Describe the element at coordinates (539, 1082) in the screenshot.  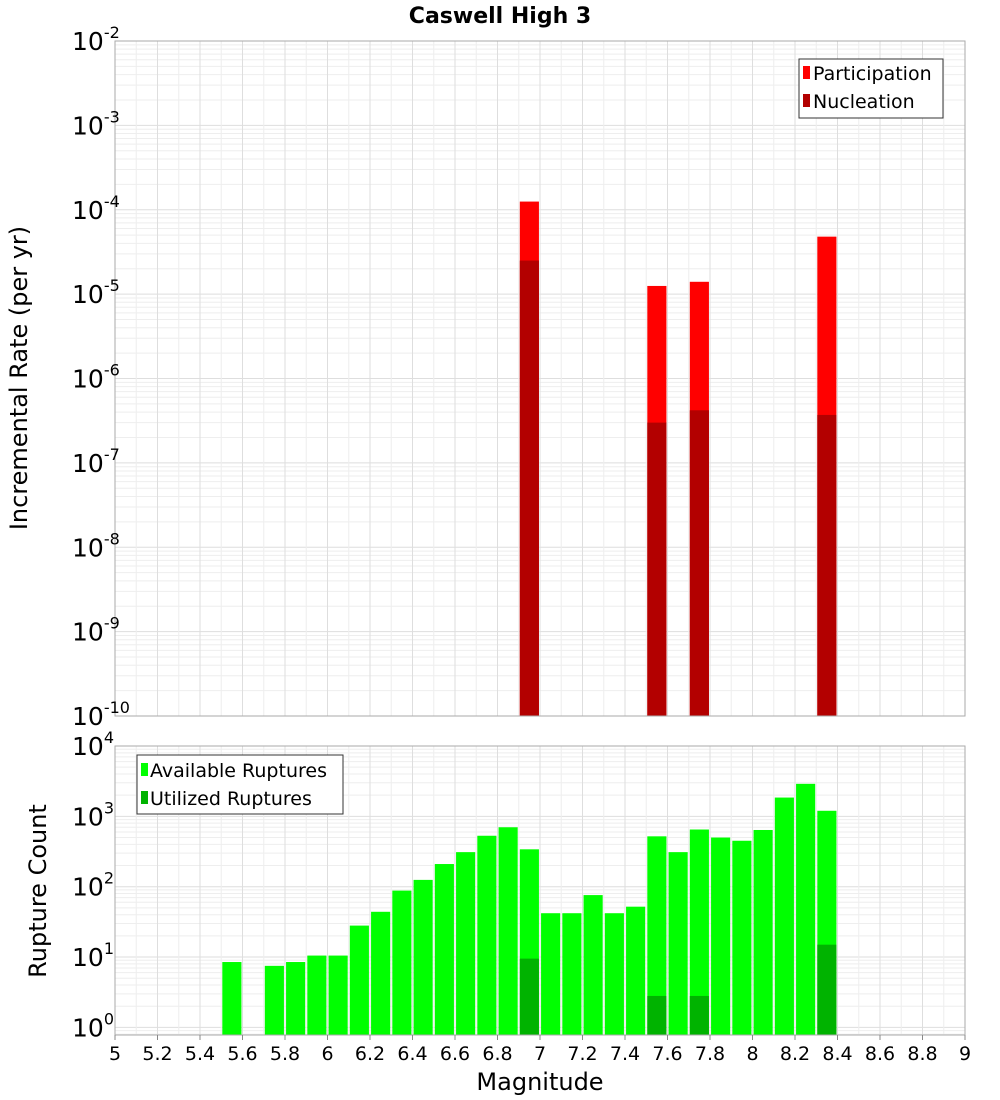
I see `x-axis-label: Magnitude` at that location.